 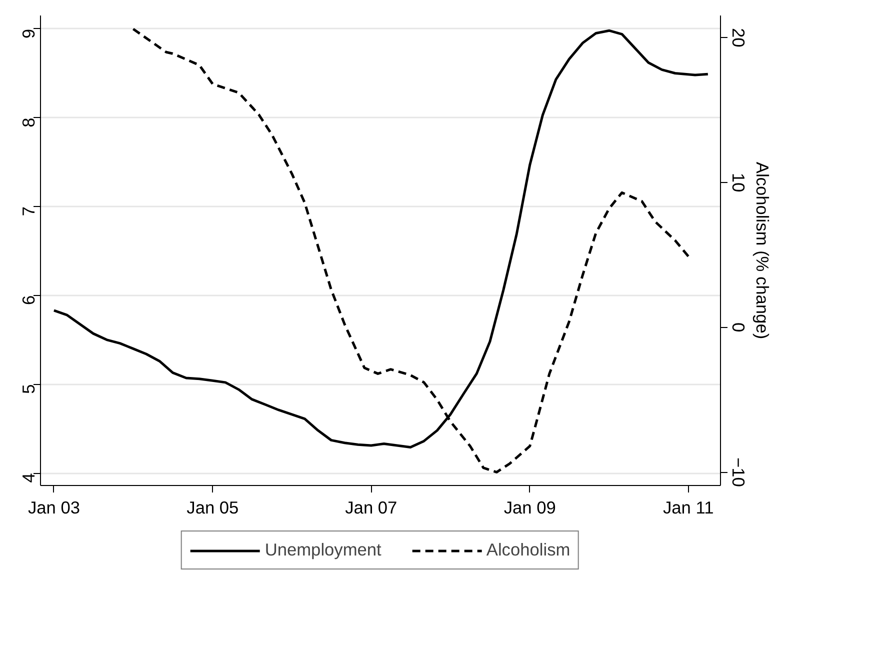 I want to click on y-tick-label: 9, so click(x=28, y=33).